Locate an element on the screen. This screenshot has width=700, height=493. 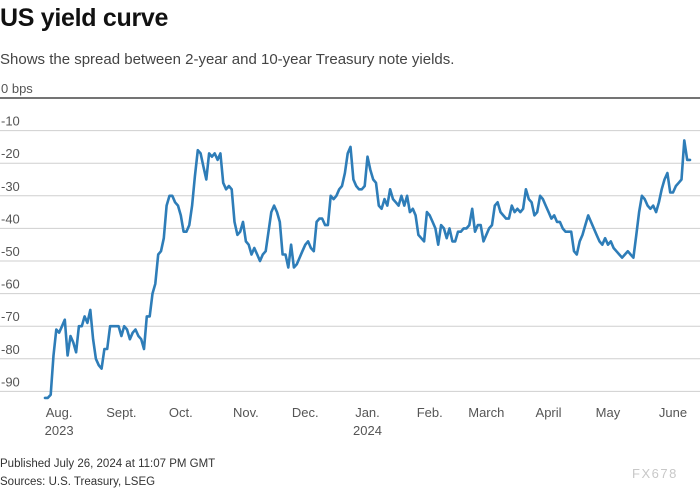
y-tick-label: -20 is located at coordinates (10, 153).